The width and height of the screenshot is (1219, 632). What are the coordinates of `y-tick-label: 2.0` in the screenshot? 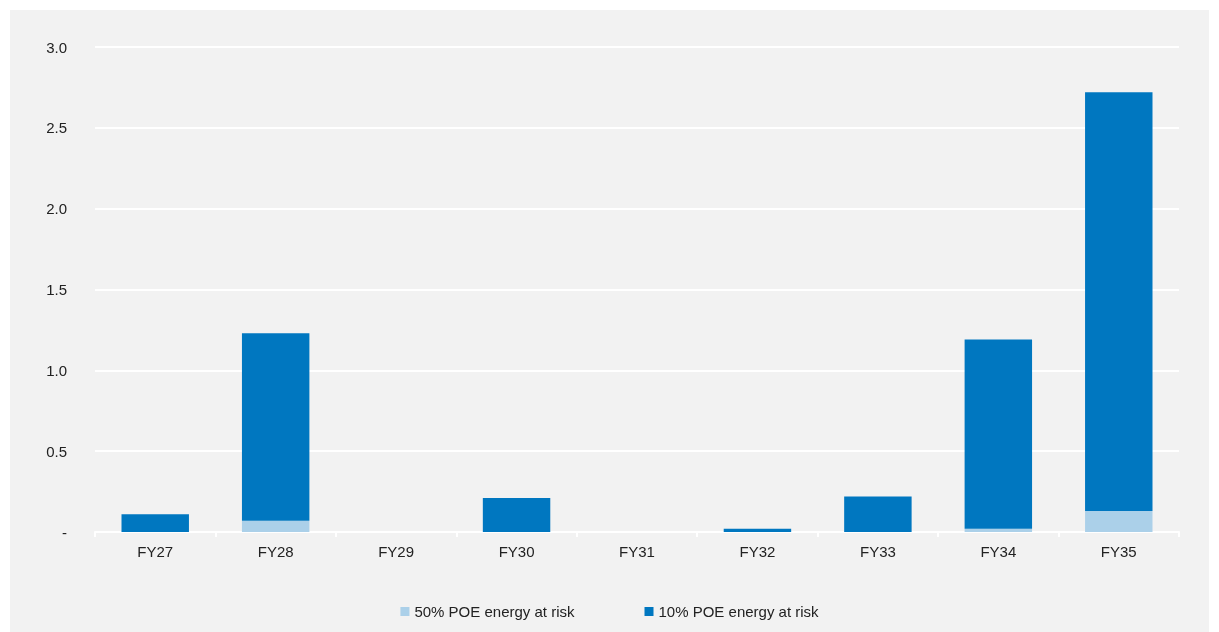 It's located at (56, 209).